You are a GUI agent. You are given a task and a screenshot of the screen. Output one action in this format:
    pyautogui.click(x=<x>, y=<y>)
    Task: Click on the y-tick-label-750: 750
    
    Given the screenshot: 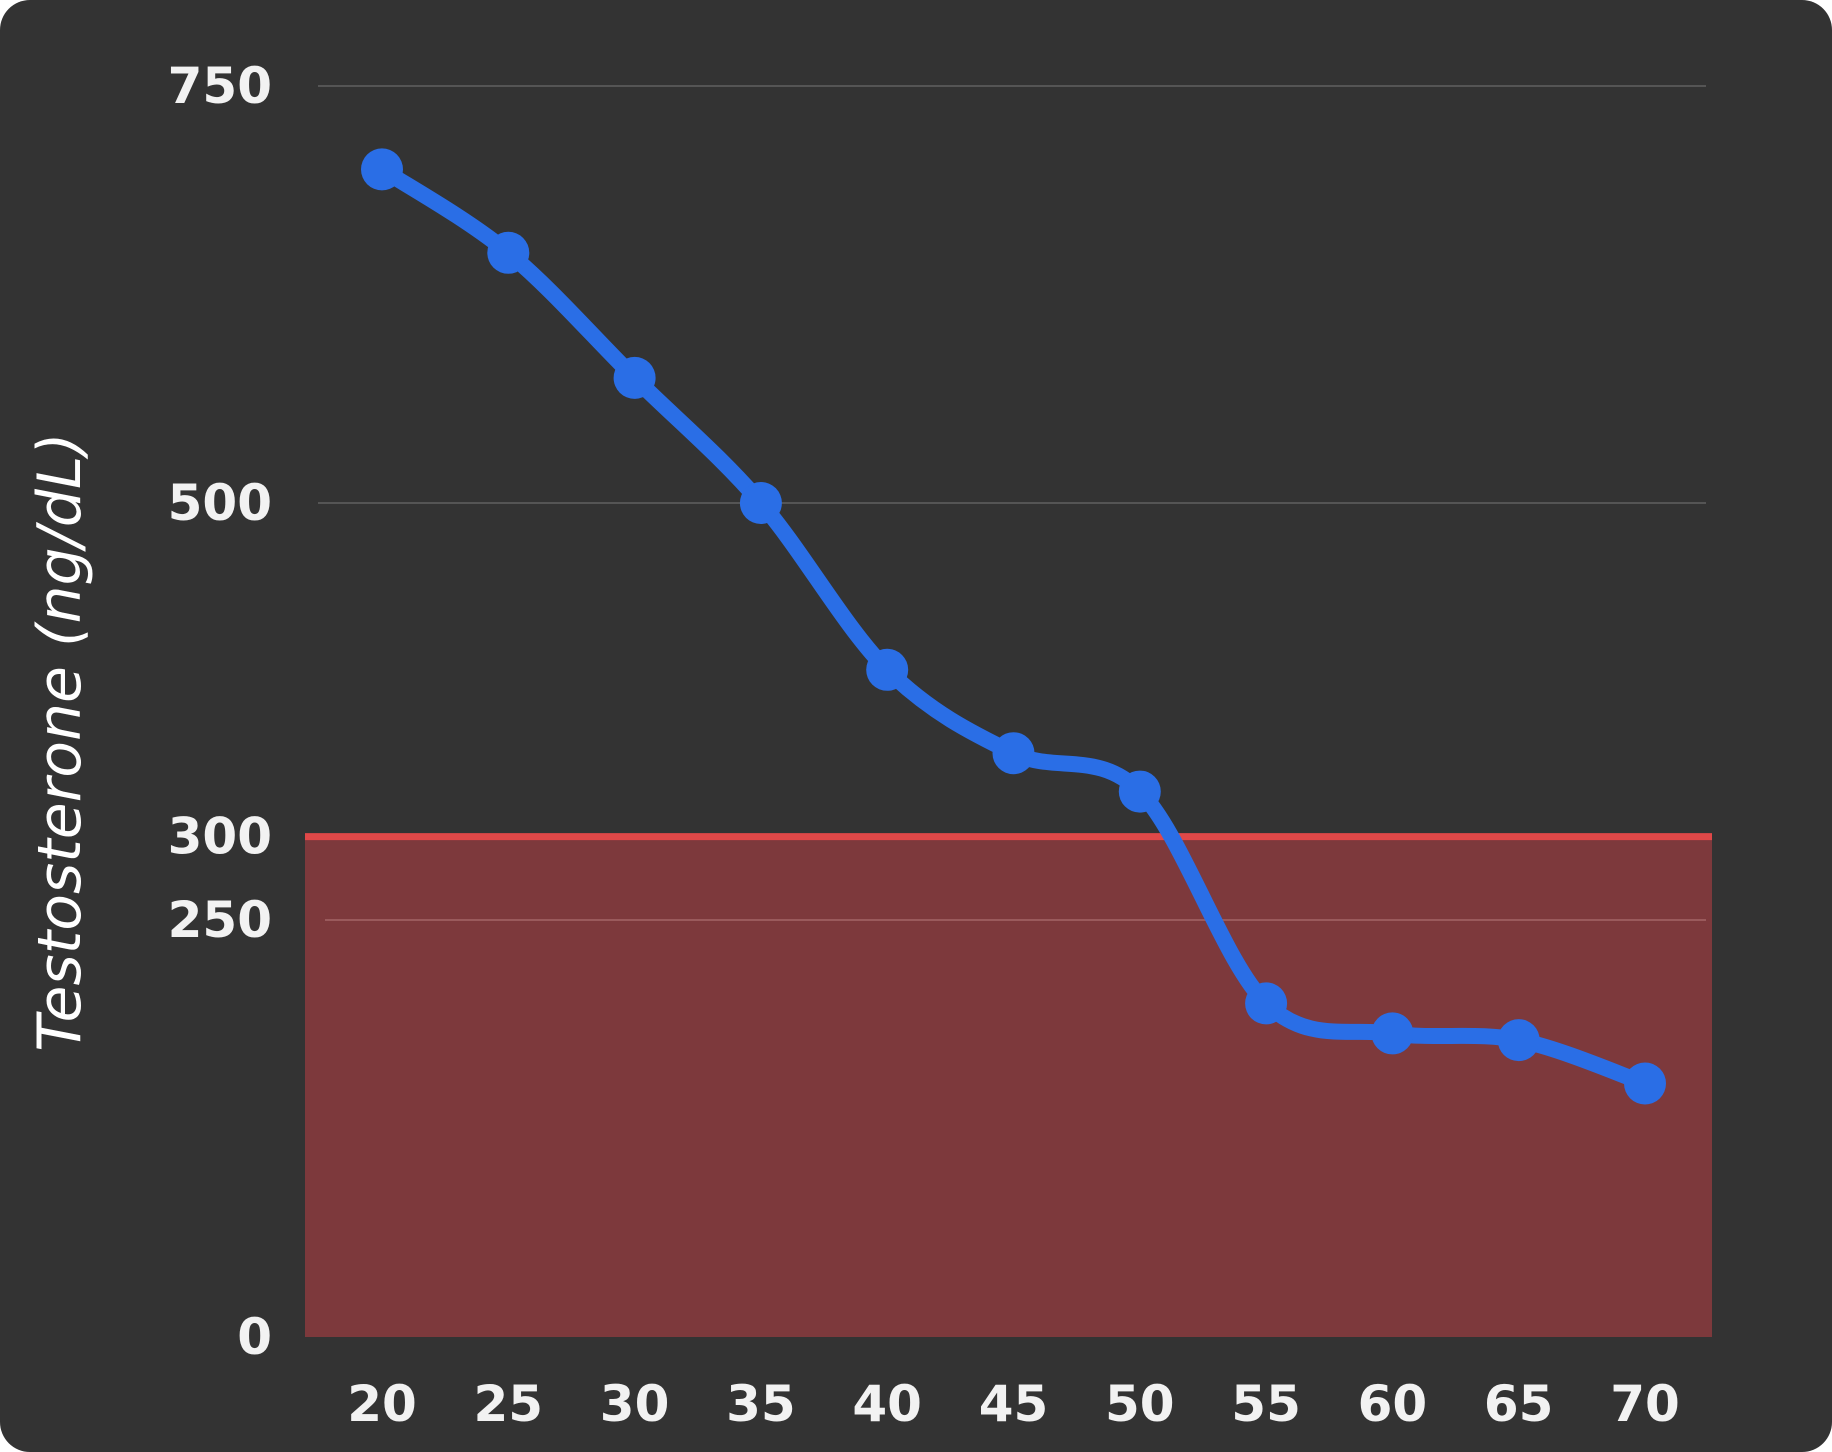 What is the action you would take?
    pyautogui.click(x=220, y=86)
    